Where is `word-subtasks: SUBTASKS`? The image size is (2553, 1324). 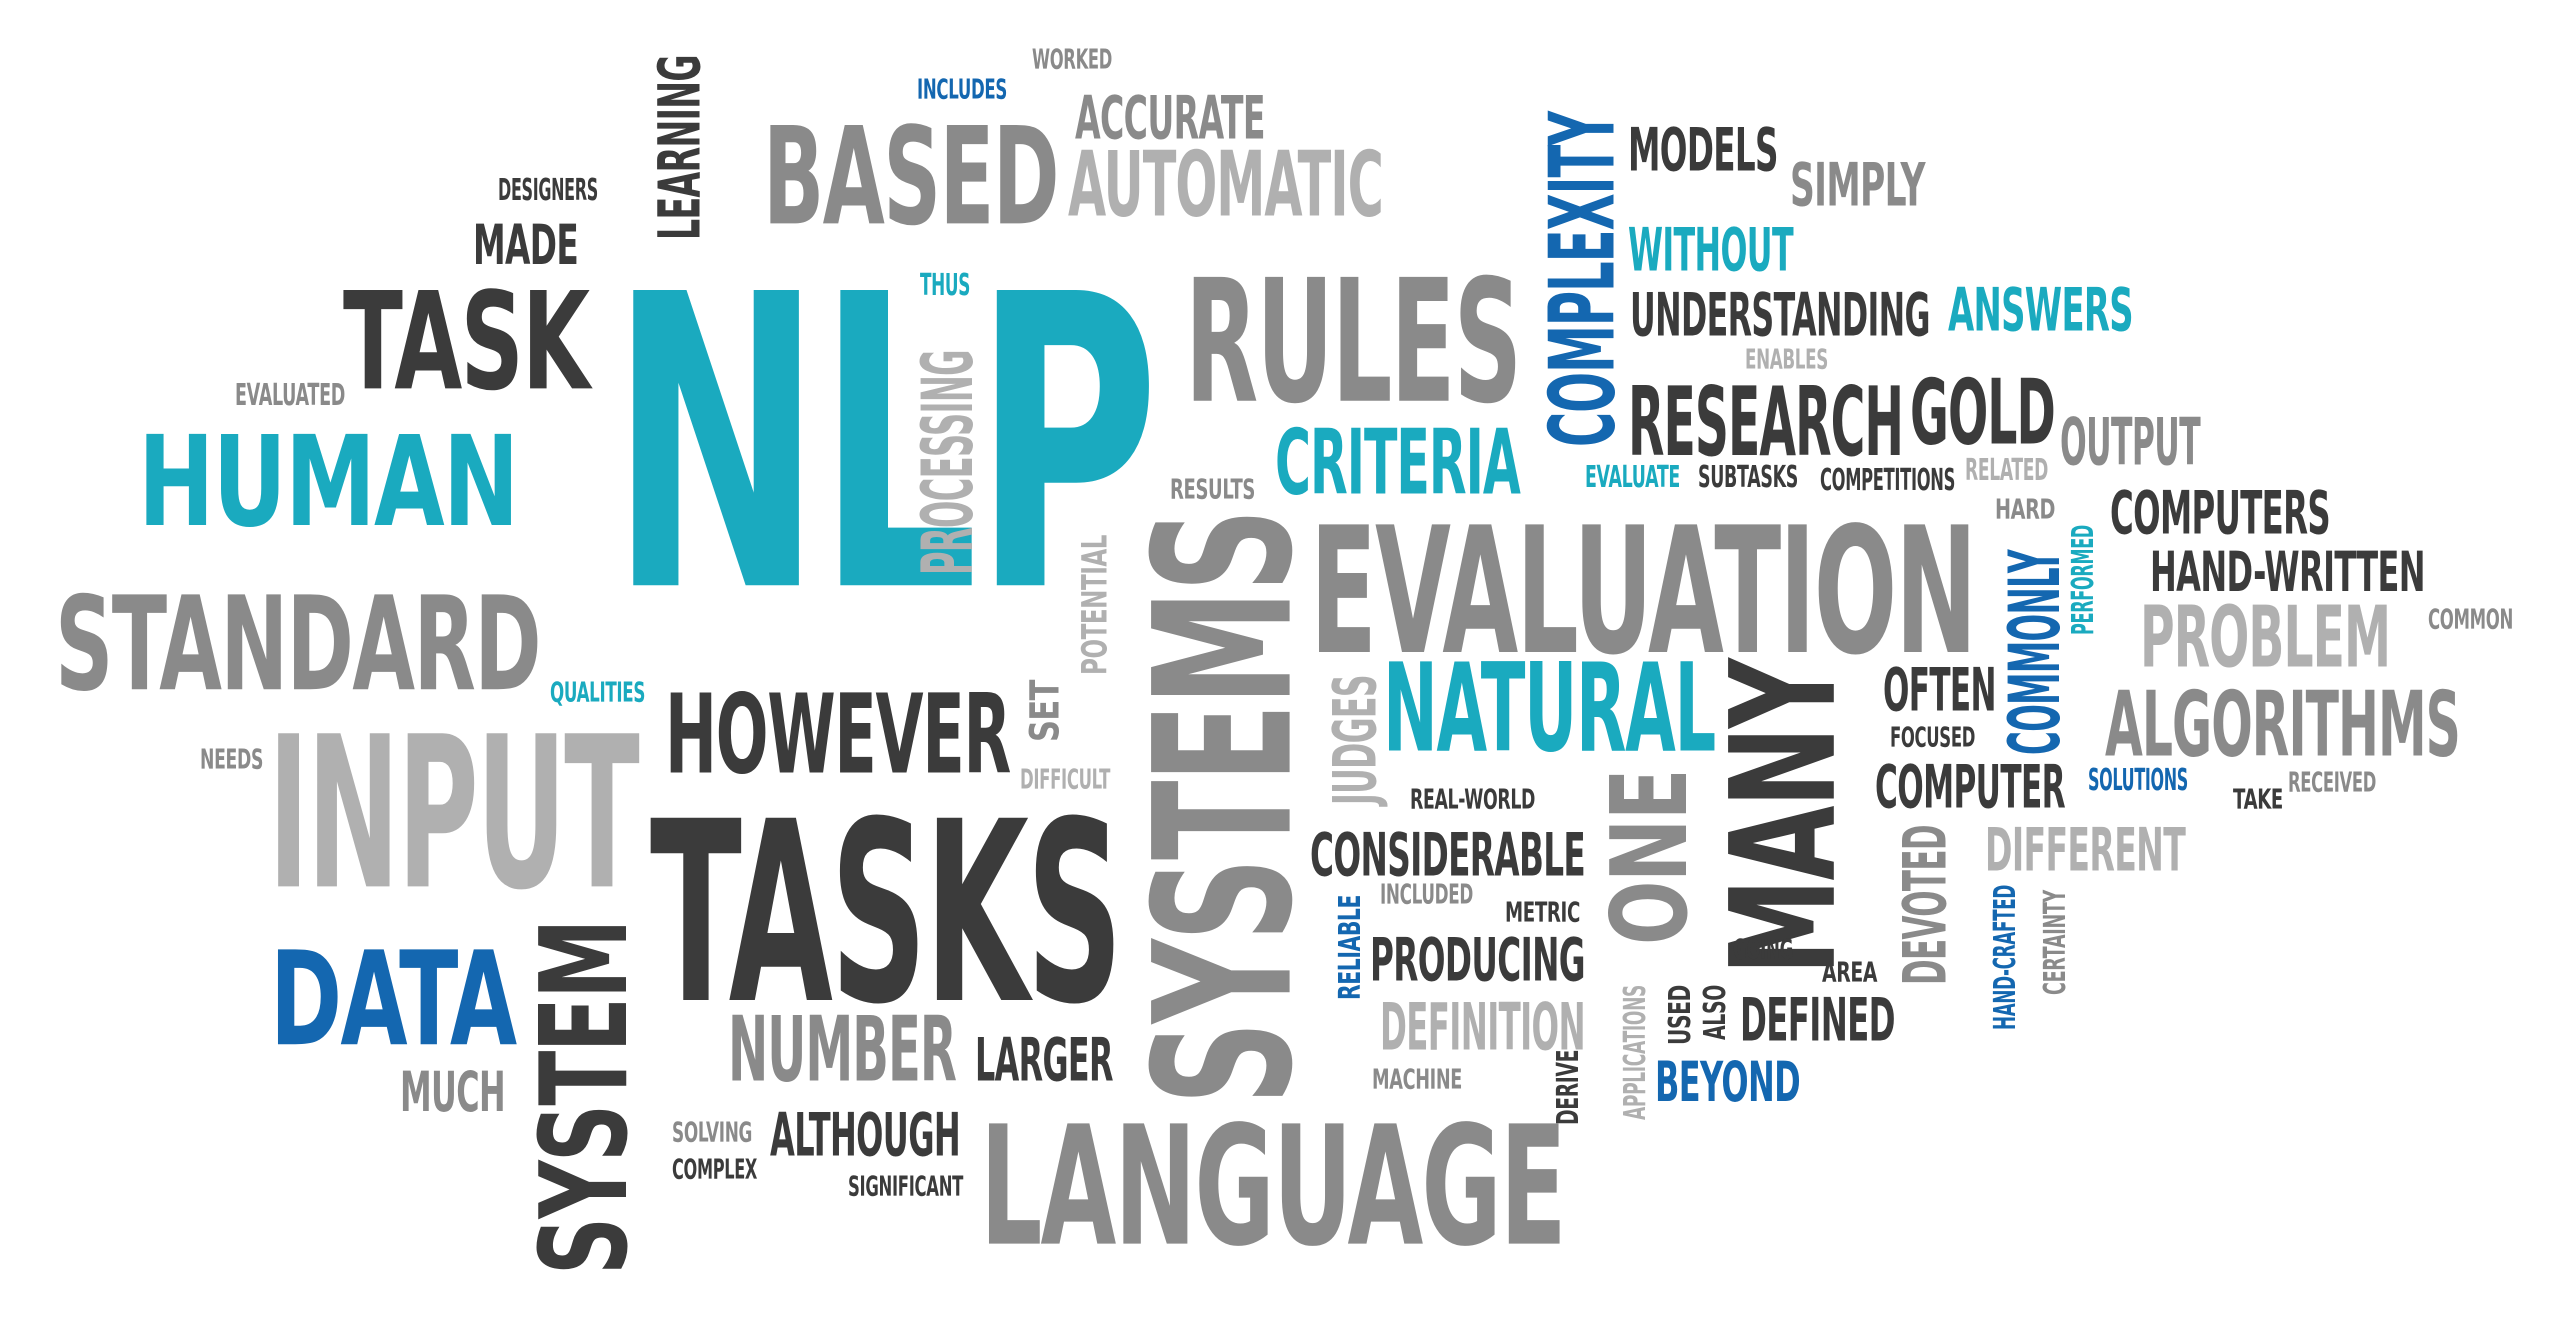
word-subtasks: SUBTASKS is located at coordinates (1748, 477).